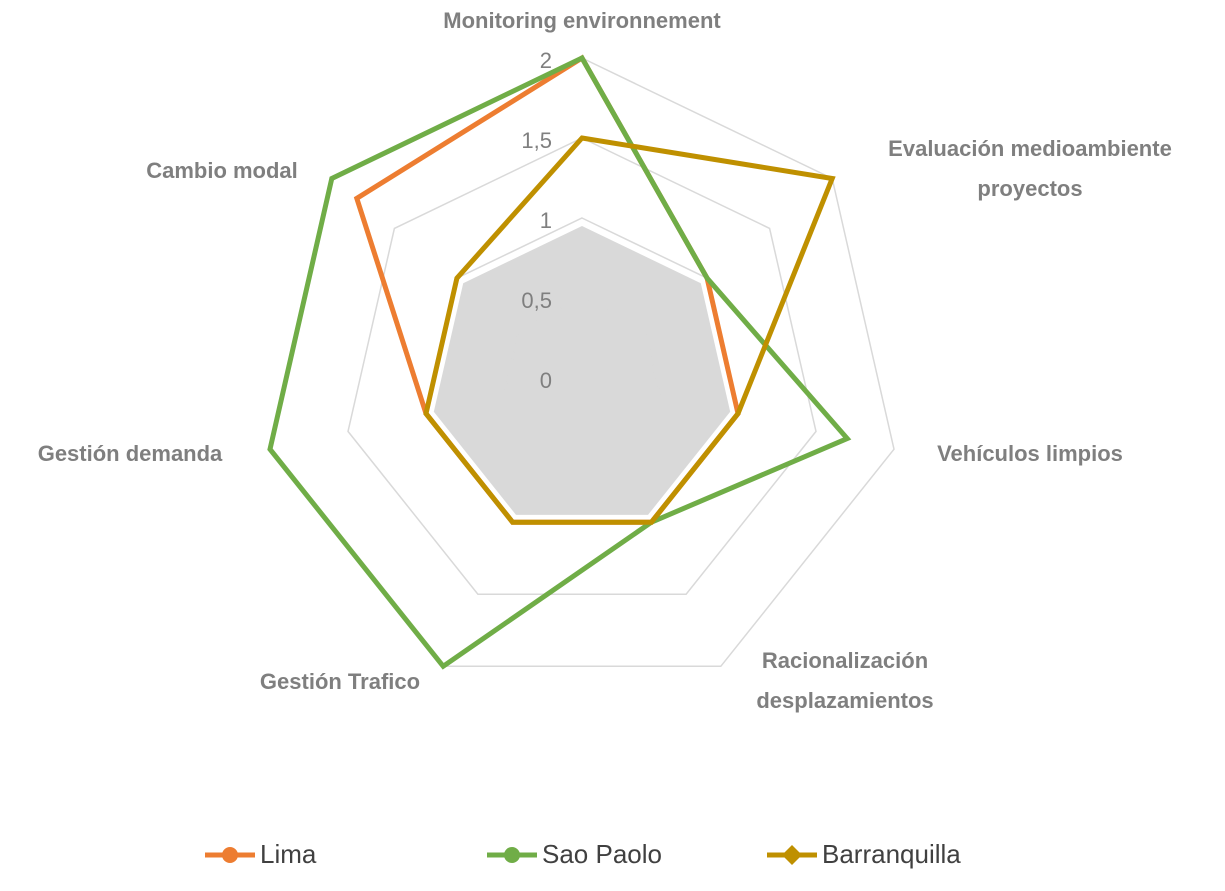 This screenshot has height=891, width=1225. What do you see at coordinates (288, 854) in the screenshot?
I see `legend-label: Lima` at bounding box center [288, 854].